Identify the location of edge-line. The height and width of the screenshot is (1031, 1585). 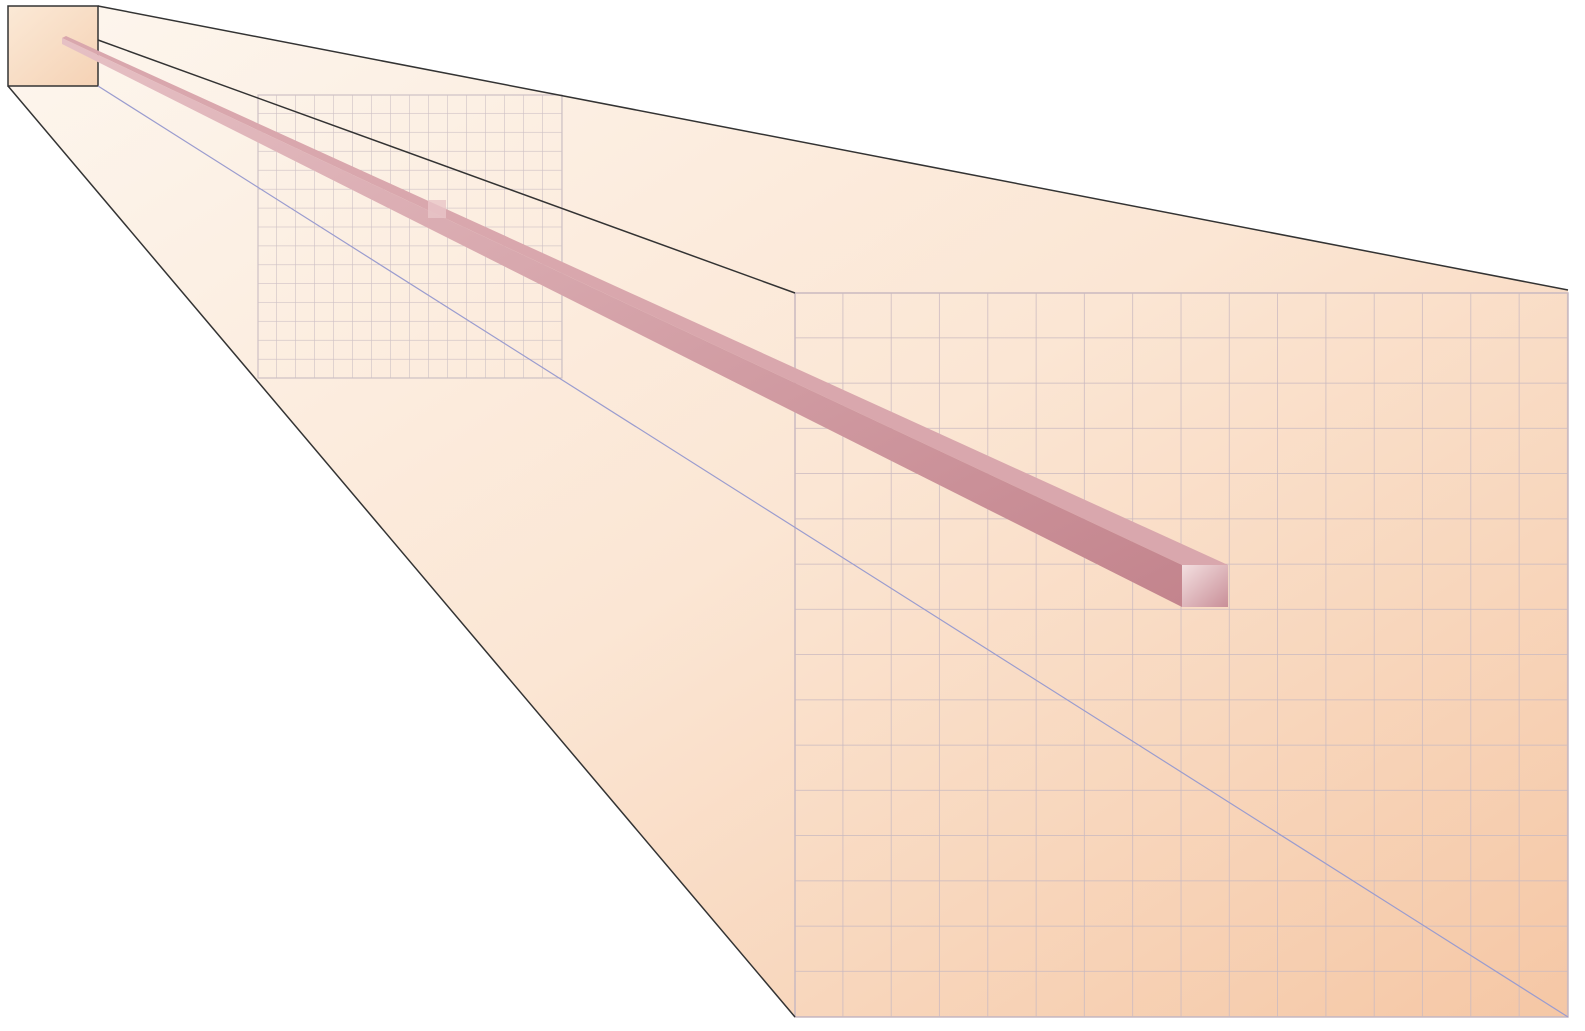
(446, 166).